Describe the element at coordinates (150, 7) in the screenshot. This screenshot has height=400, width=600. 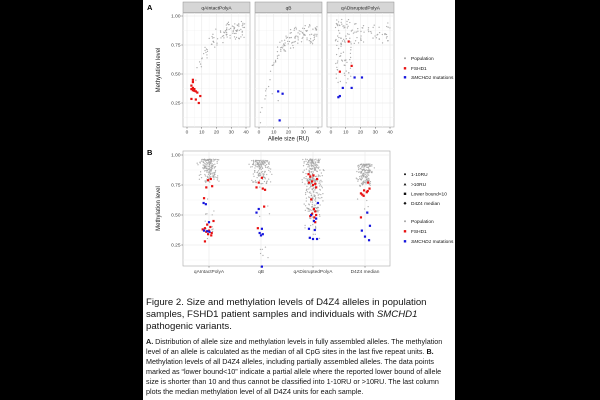
I see `panel-a-label: A` at that location.